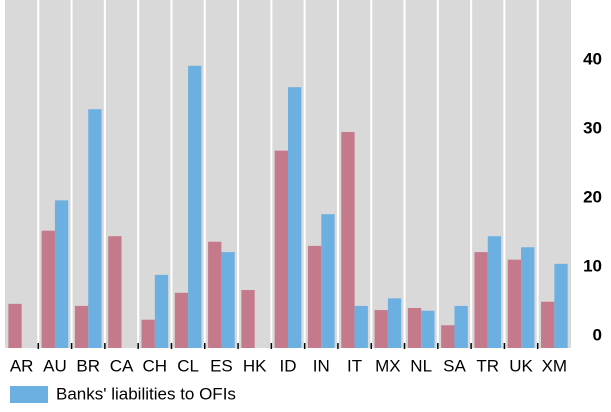 This screenshot has width=611, height=412. Describe the element at coordinates (288, 365) in the screenshot. I see `x-tick-label: ID` at that location.